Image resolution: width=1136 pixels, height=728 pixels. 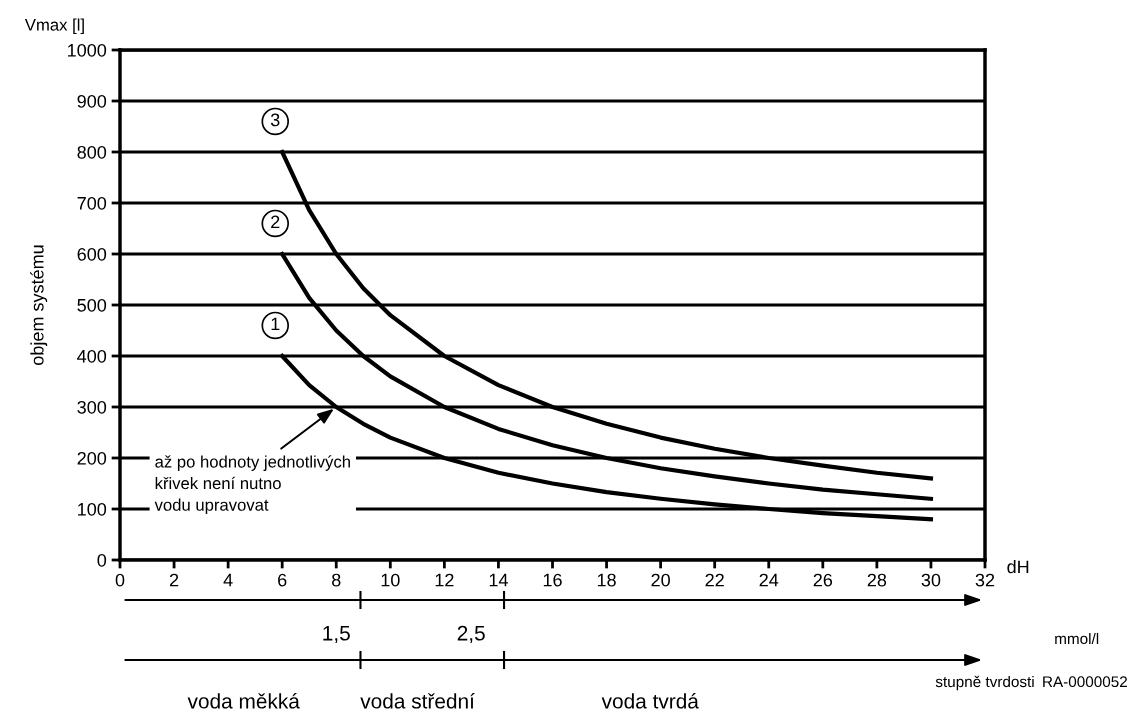 I want to click on x-tick-label: 22, so click(x=714, y=580).